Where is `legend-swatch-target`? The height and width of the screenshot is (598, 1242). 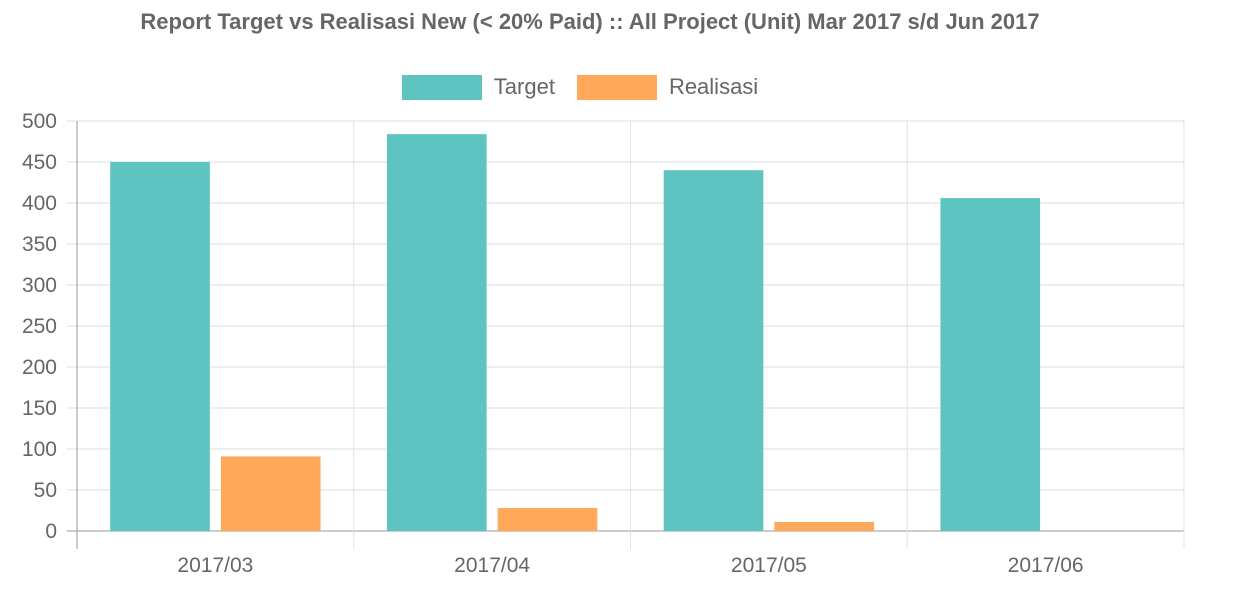 legend-swatch-target is located at coordinates (441, 87).